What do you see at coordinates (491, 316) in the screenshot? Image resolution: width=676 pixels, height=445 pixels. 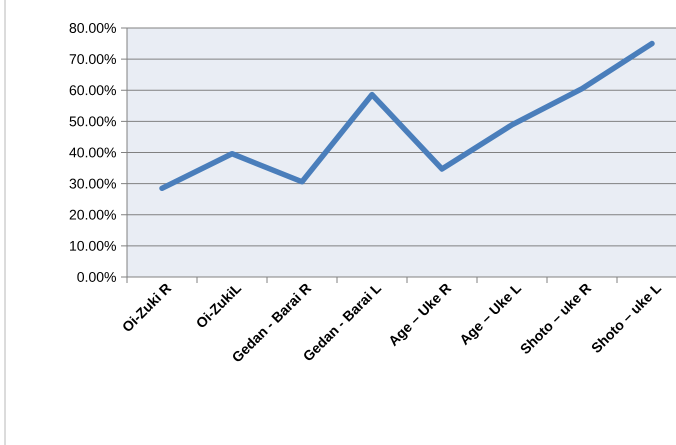 I see `x-tick-label: Age – Uke L` at bounding box center [491, 316].